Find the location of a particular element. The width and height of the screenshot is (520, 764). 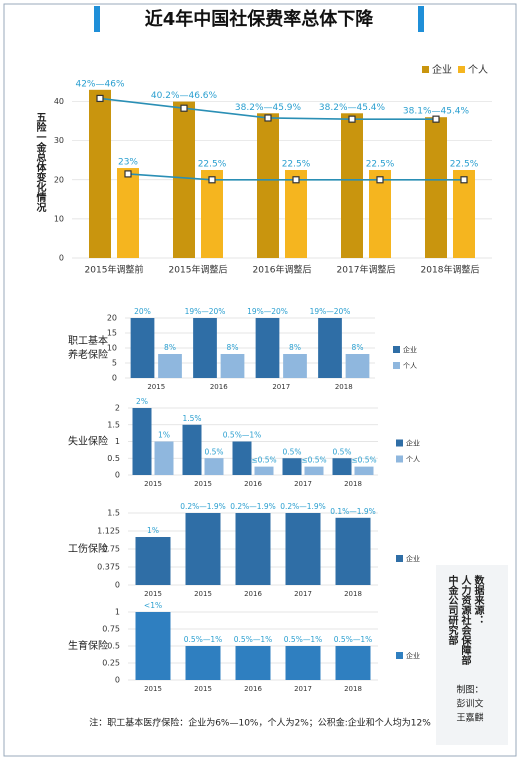

bar-label: 20% is located at coordinates (142, 311).